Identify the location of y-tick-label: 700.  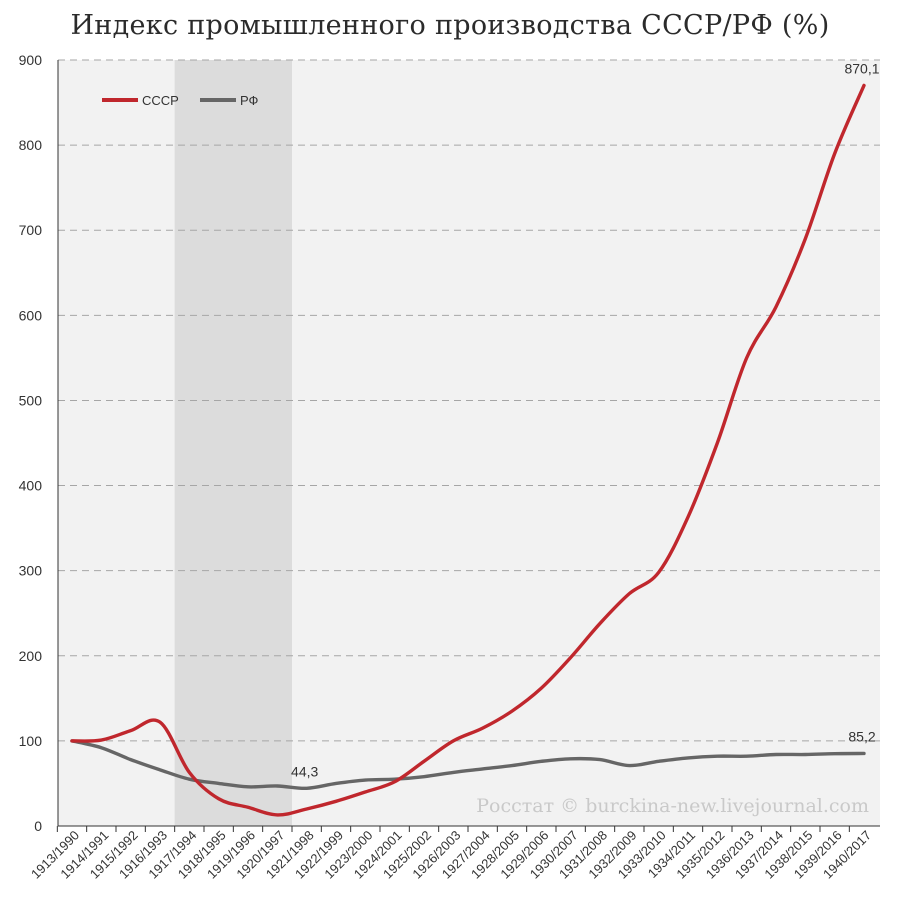
(31, 230).